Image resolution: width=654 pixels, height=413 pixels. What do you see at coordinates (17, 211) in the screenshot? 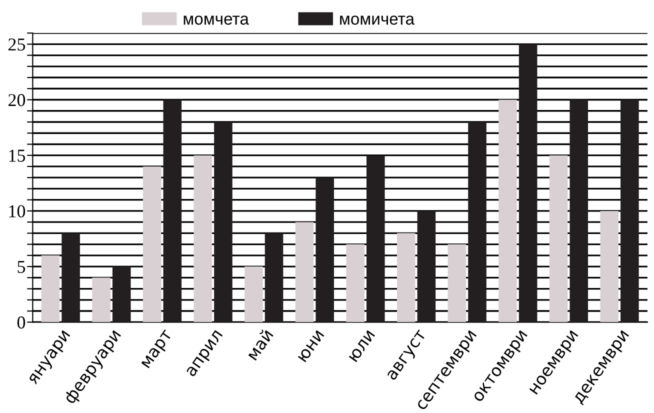
I see `y-tick-label: 10` at bounding box center [17, 211].